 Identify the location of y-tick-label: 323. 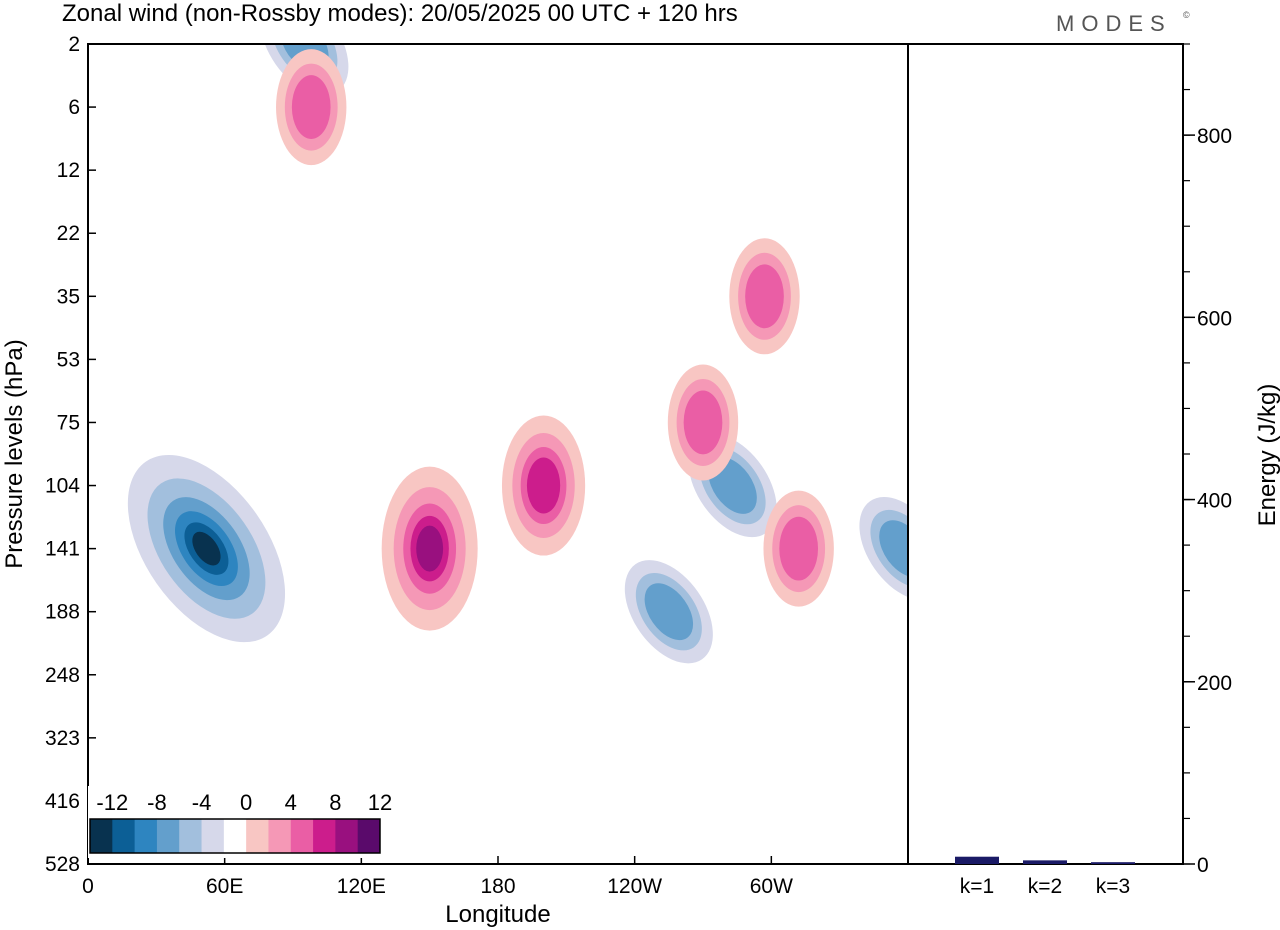
(62, 738).